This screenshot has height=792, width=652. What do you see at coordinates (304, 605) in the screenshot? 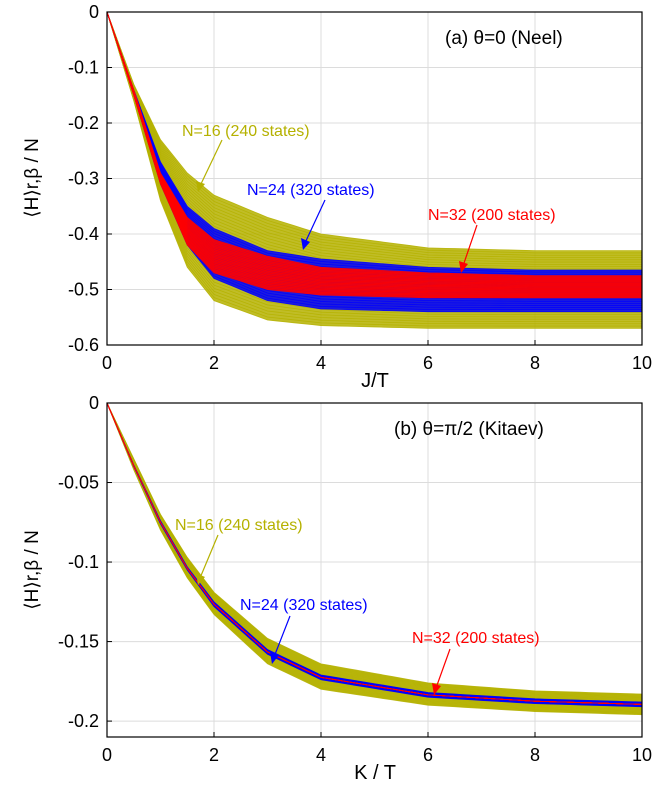
I see `annotation-n24-b: N=24 (320 states)` at bounding box center [304, 605].